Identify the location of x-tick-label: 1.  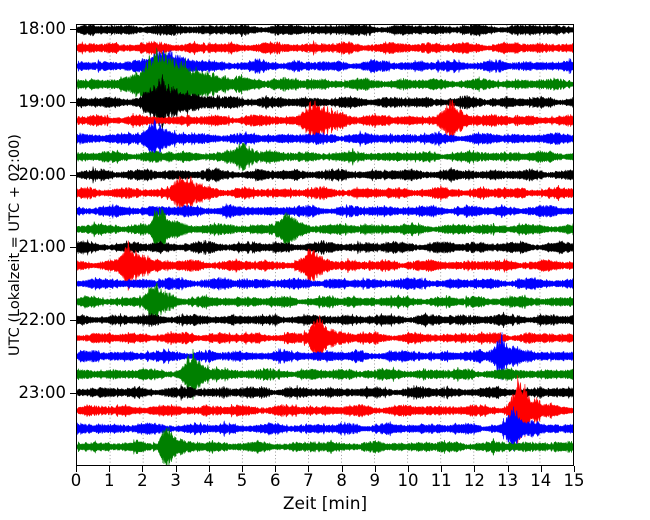
(109, 480).